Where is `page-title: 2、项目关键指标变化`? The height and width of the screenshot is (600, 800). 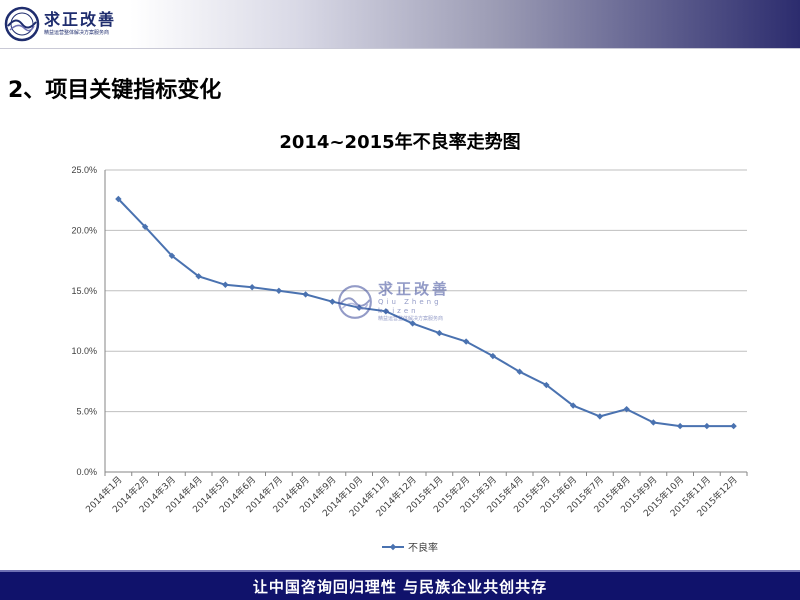 page-title: 2、项目关键指标变化 is located at coordinates (115, 90).